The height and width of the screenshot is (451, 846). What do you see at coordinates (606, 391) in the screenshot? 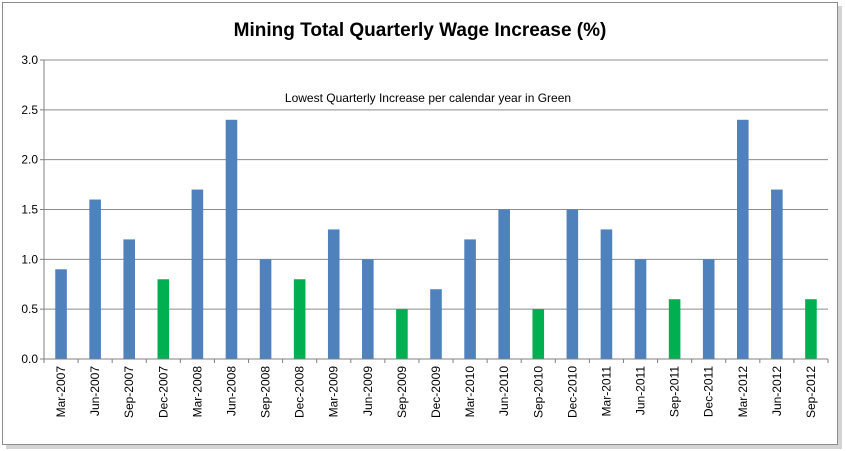
I see `x-tick-label: Mar-2011` at bounding box center [606, 391].